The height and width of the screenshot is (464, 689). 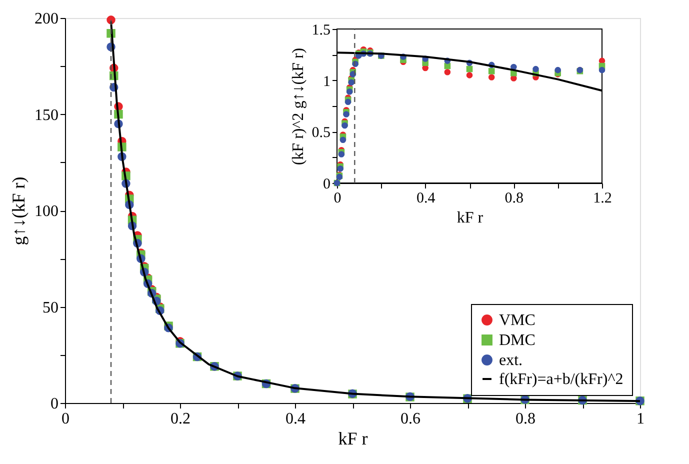 What do you see at coordinates (410, 419) in the screenshot?
I see `x-tick-label: 0.6` at bounding box center [410, 419].